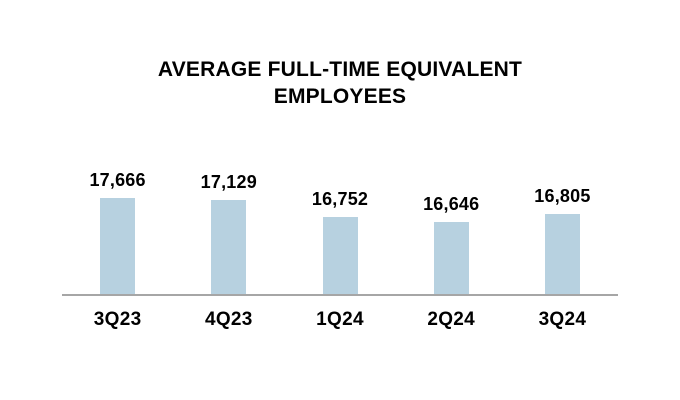 The image size is (680, 400). I want to click on bar-value-label: 16,805, so click(562, 196).